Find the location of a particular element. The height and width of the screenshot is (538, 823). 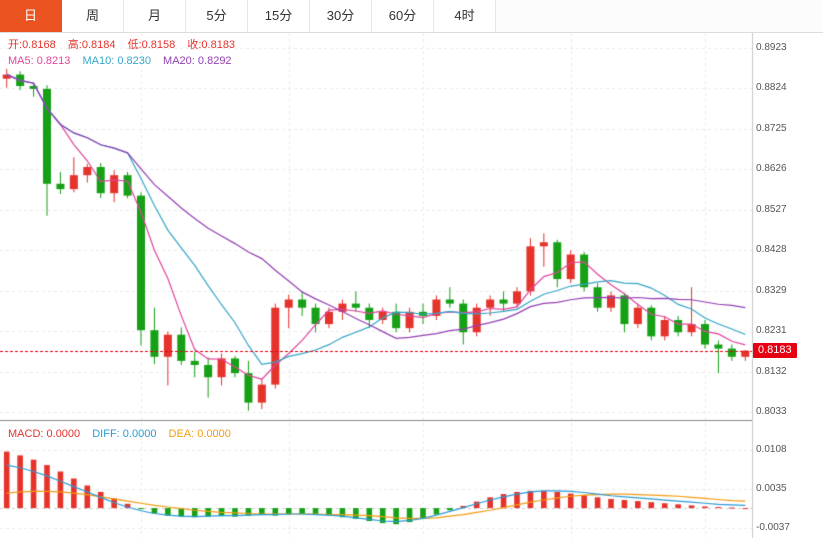

macd-label: MACD: is located at coordinates (26, 434).